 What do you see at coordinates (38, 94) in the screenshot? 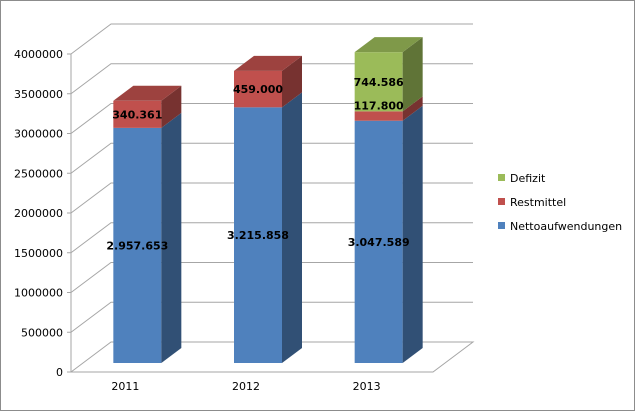
I see `y-tick-label: 3500000` at bounding box center [38, 94].